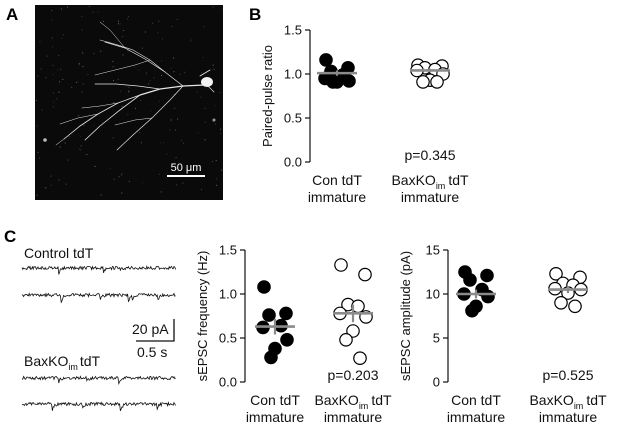  Describe the element at coordinates (150, 329) in the screenshot. I see `trace-scale-amplitude: 20 pA` at that location.